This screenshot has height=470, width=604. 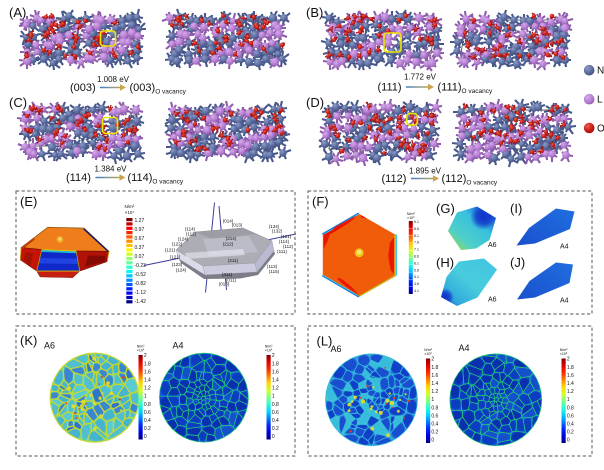 What do you see at coordinates (416, 291) in the screenshot?
I see `svg-text: 4.1` at bounding box center [416, 291].